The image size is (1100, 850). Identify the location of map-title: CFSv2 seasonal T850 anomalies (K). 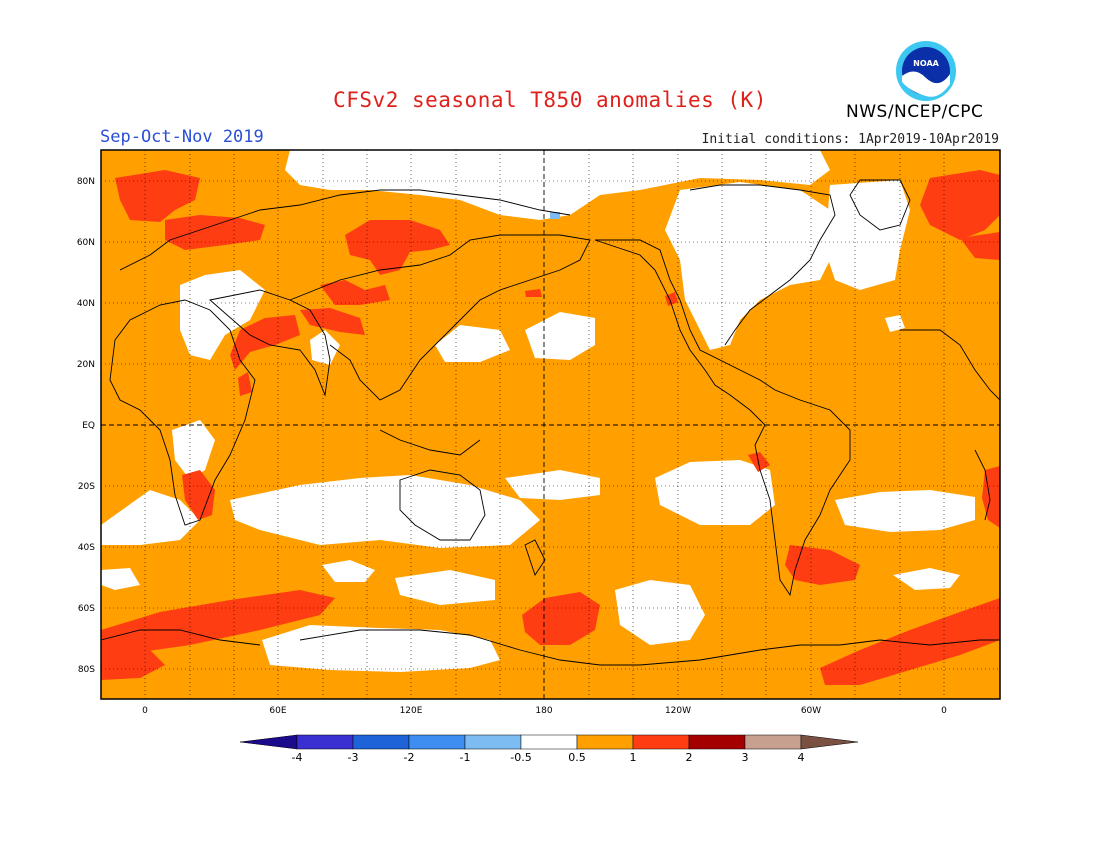
(550, 100).